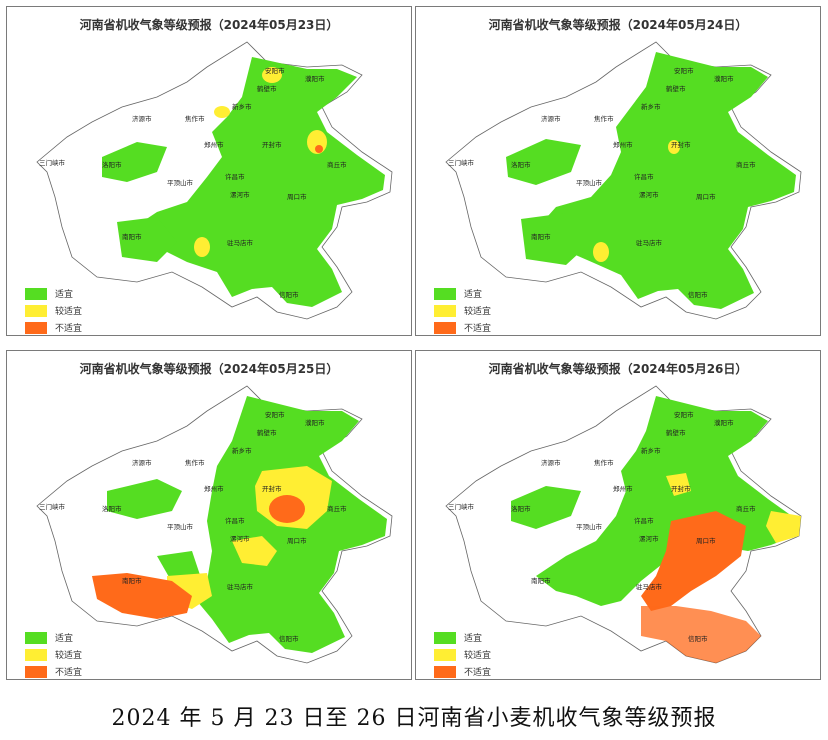 The width and height of the screenshot is (828, 740). I want to click on unsuitable-zones, so click(198, 557).